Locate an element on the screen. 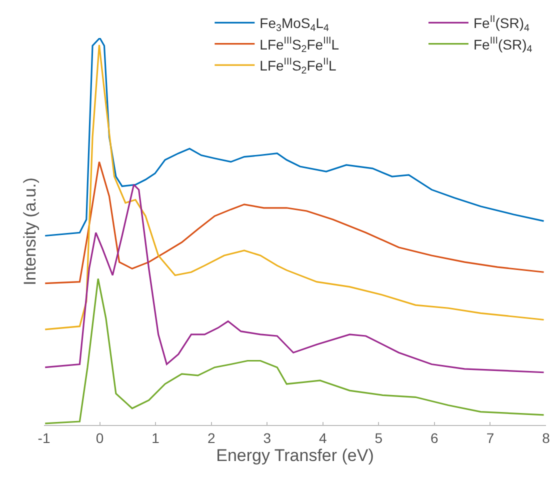 This screenshot has width=557, height=487. legend-label: Fe$^{II}$(SR)$_{4}$ is located at coordinates (501, 24).